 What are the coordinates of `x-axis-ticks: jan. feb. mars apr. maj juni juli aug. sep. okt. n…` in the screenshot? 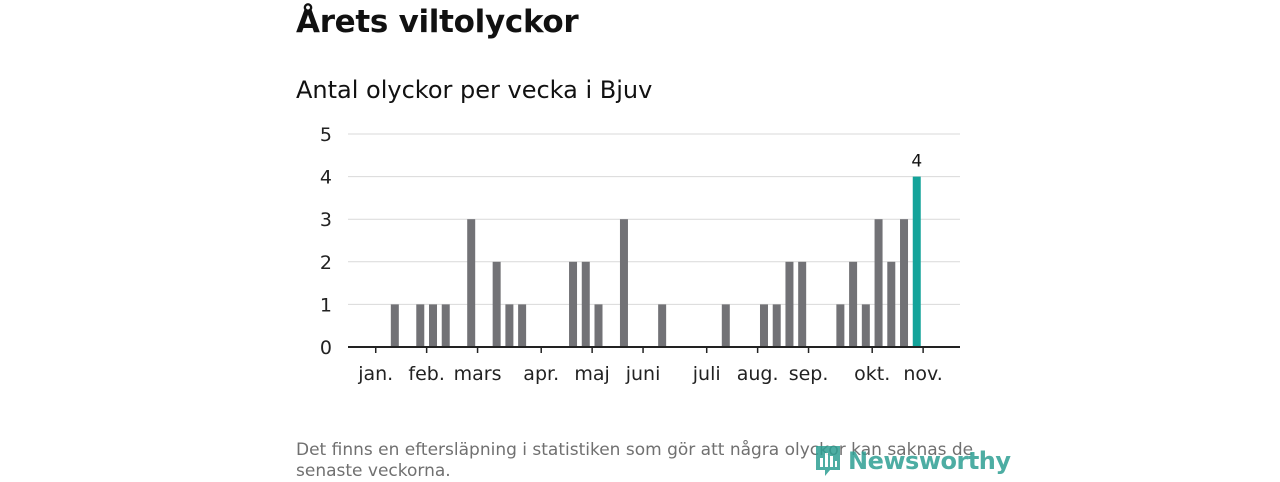 It's located at (650, 366).